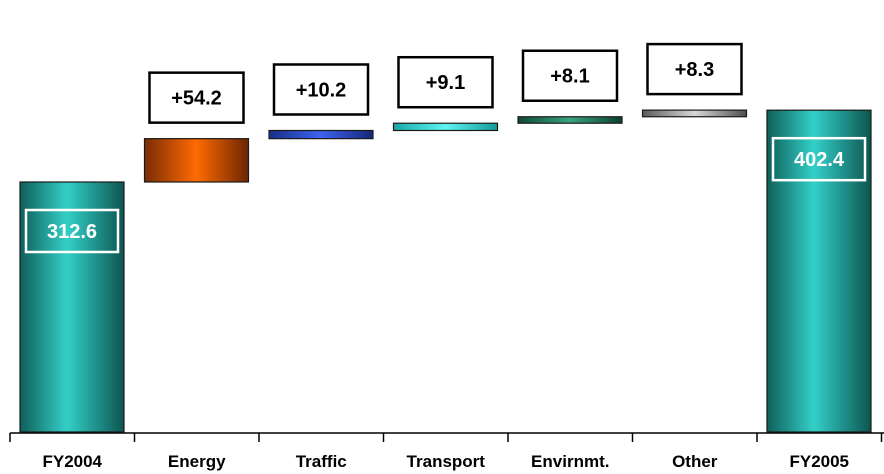 This screenshot has height=474, width=884. What do you see at coordinates (321, 461) in the screenshot?
I see `x-tick-label-traffic: Traffic` at bounding box center [321, 461].